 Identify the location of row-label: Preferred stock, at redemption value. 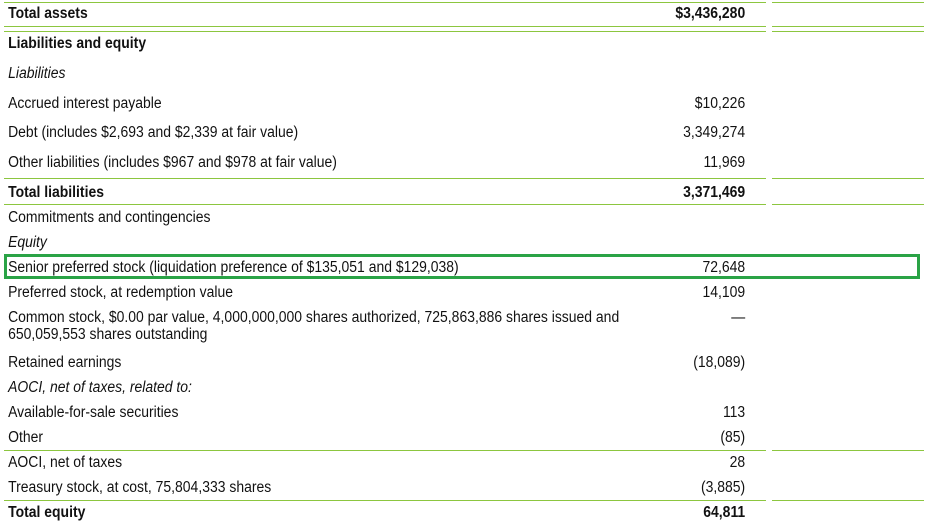
(120, 292).